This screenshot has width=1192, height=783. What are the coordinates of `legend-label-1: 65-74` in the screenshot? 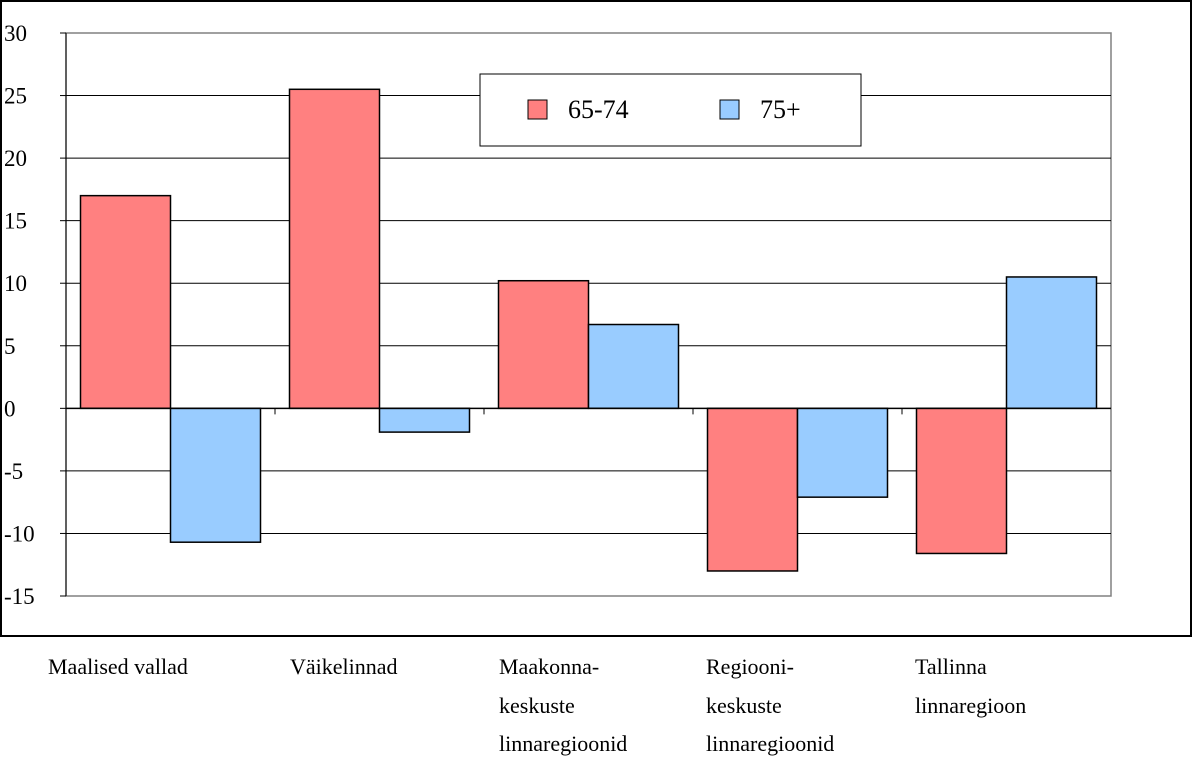 It's located at (598, 109).